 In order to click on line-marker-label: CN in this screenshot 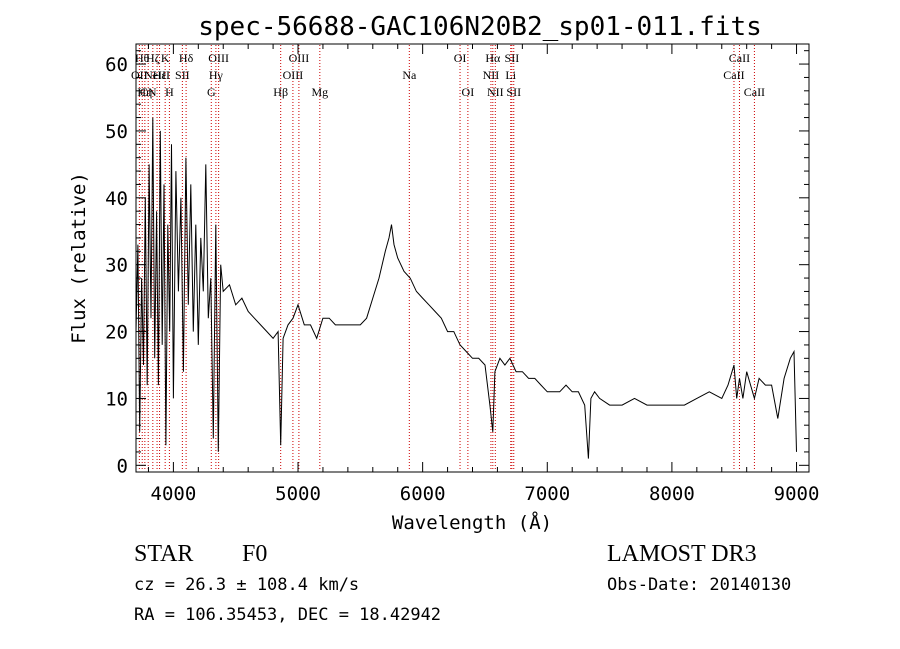, I will do `click(148, 92)`.